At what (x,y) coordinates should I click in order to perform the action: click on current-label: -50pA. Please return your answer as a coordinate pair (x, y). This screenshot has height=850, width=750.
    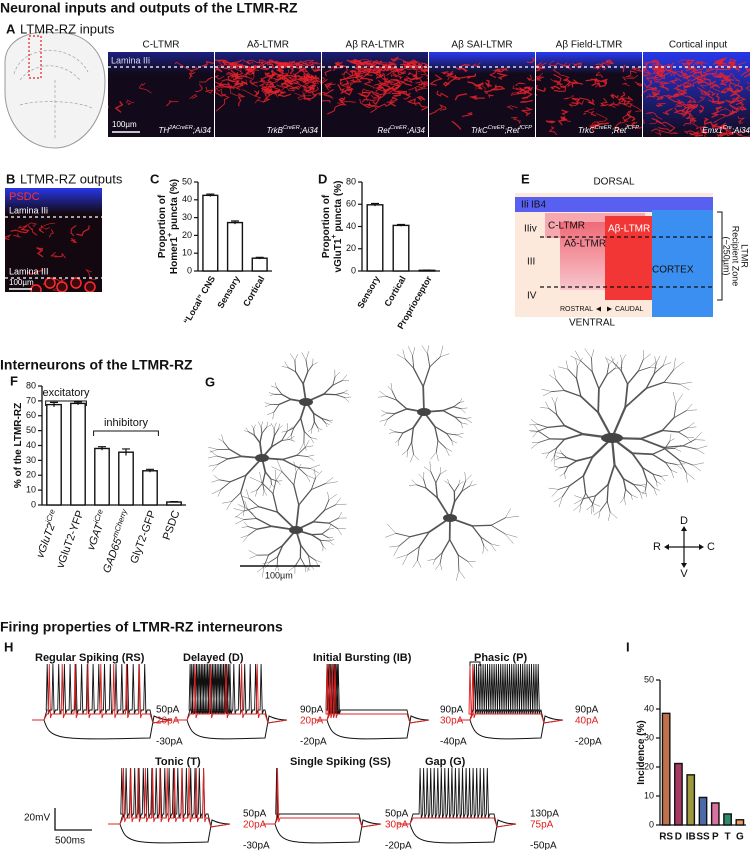
    Looking at the image, I should click on (543, 845).